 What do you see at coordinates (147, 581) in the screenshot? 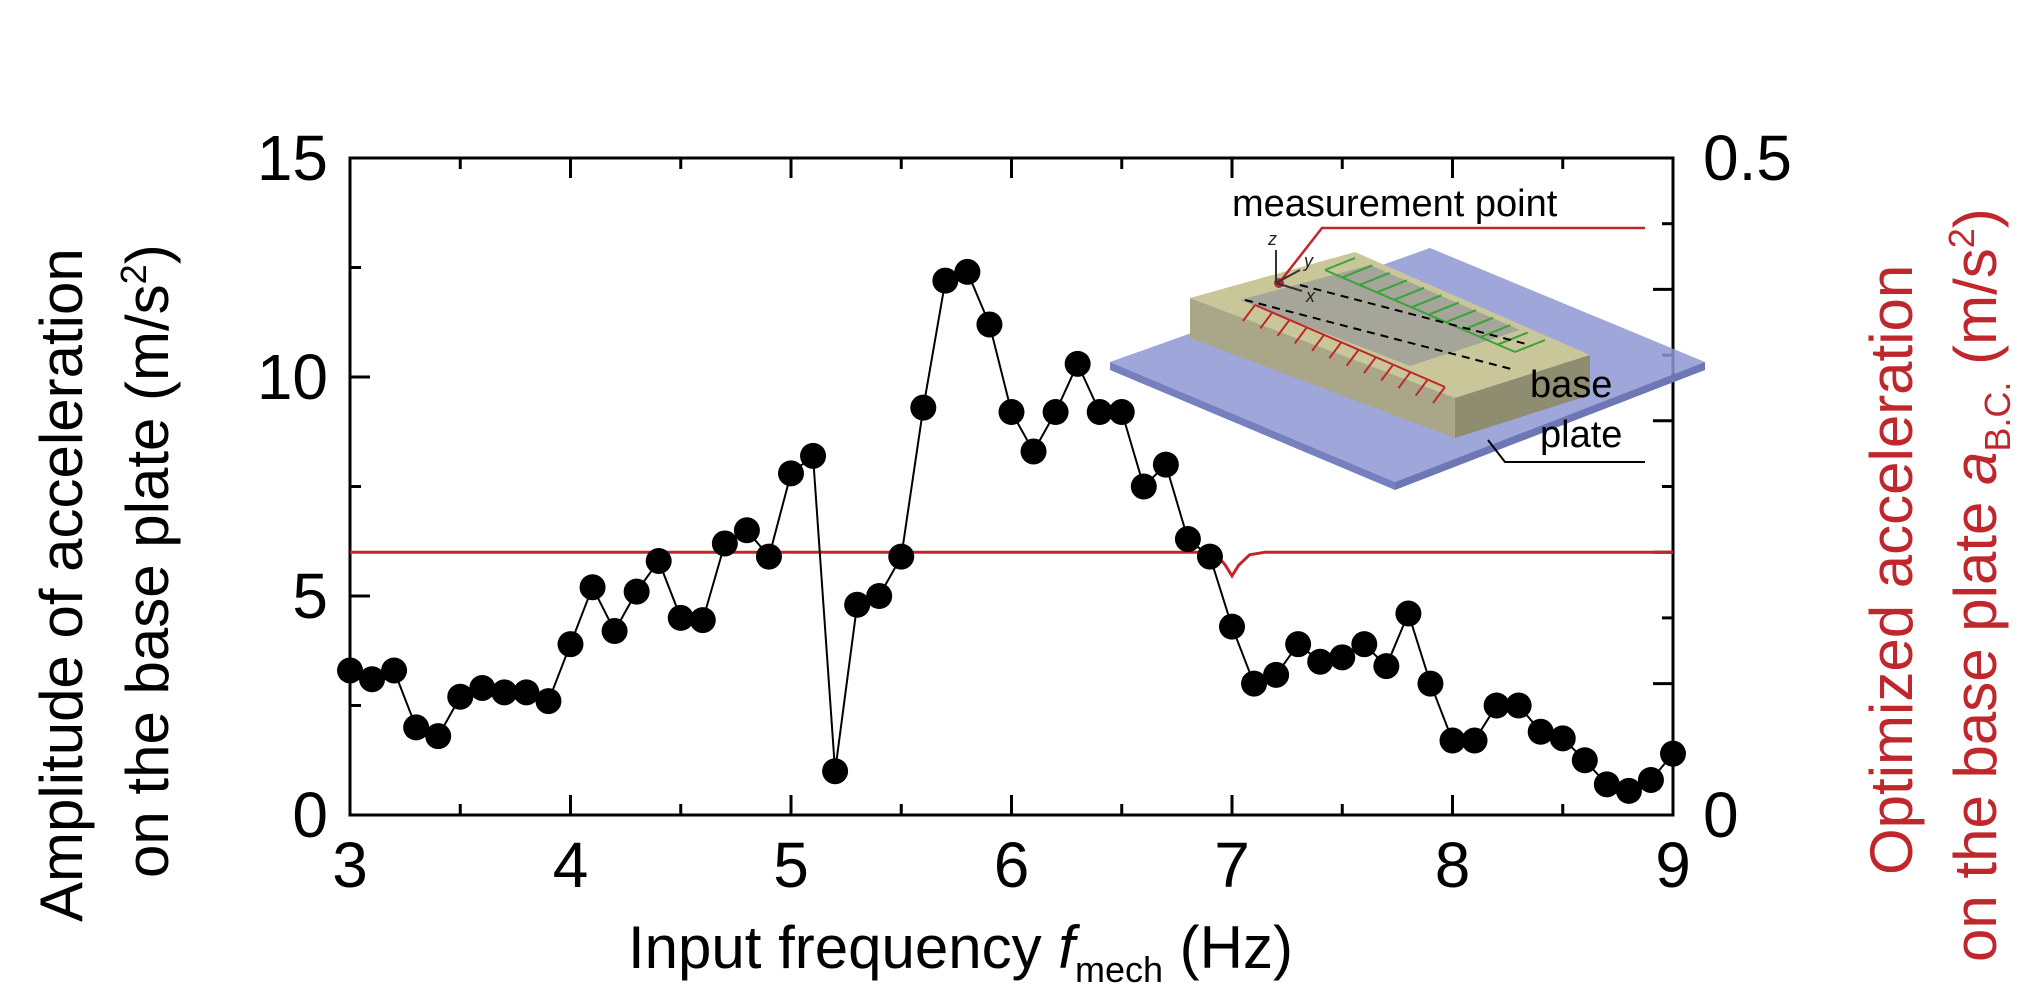
I see `y-left-title-line2-main: on the base plate (m/s` at bounding box center [147, 581].